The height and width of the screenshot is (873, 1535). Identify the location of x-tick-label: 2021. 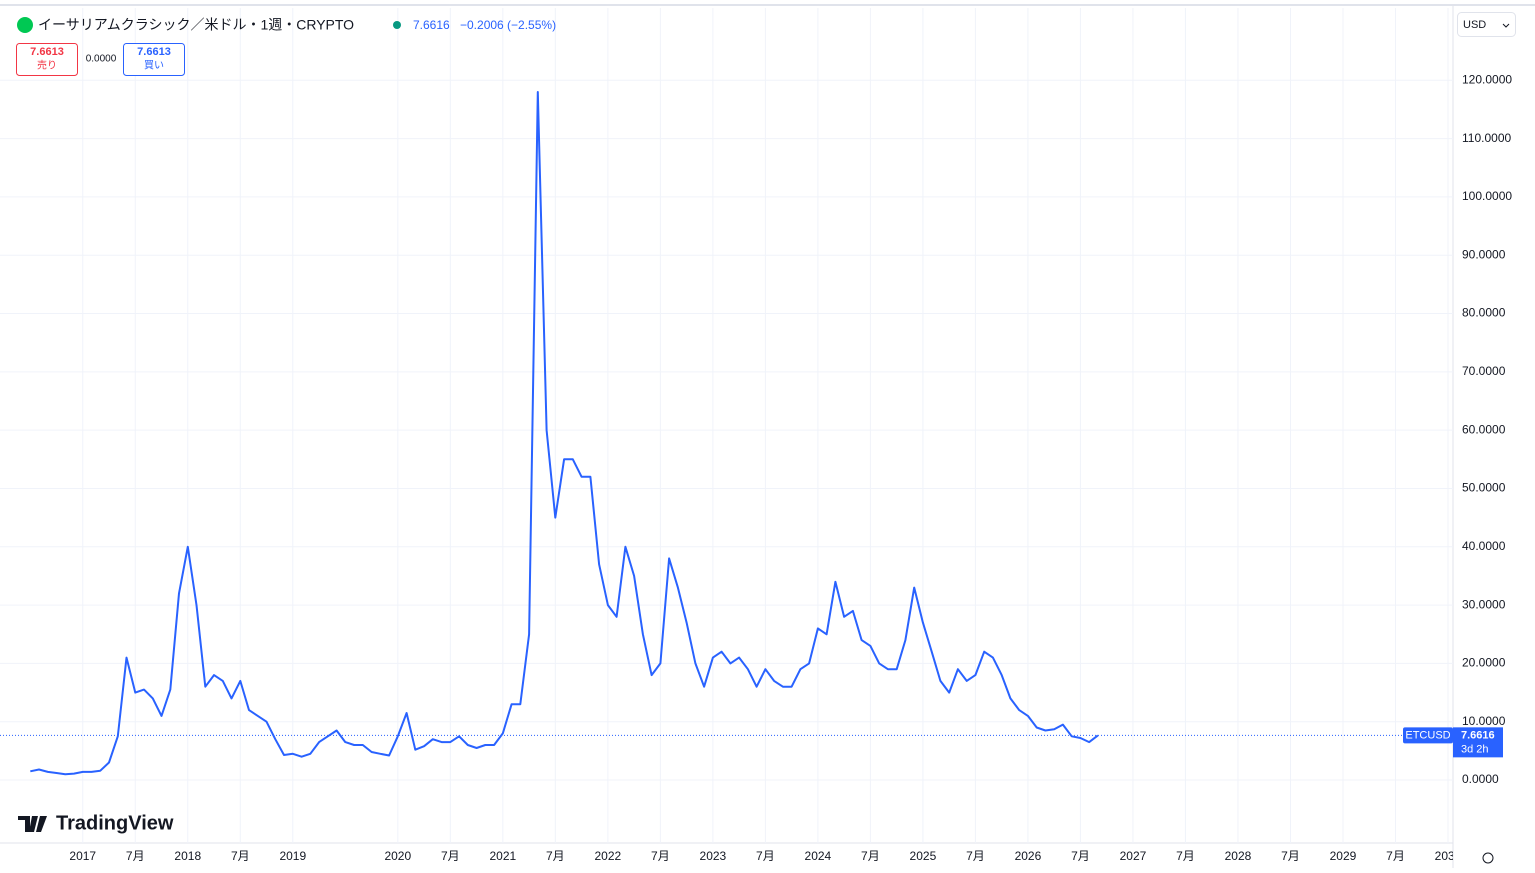
(502, 856).